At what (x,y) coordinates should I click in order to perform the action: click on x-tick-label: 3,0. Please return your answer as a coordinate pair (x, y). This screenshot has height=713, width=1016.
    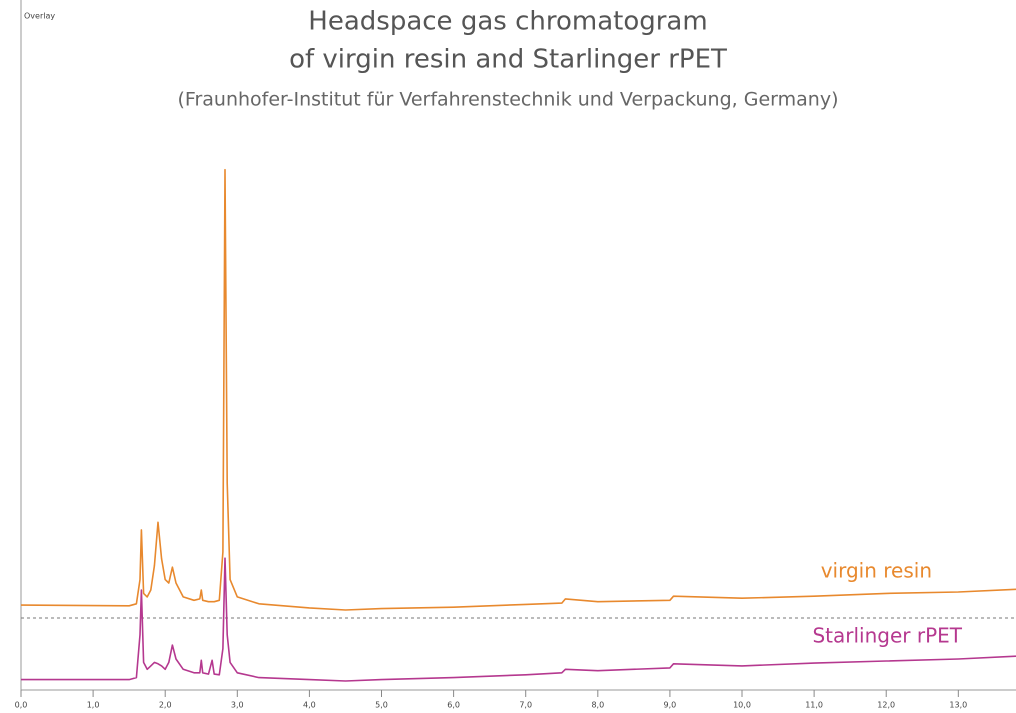
    Looking at the image, I should click on (237, 705).